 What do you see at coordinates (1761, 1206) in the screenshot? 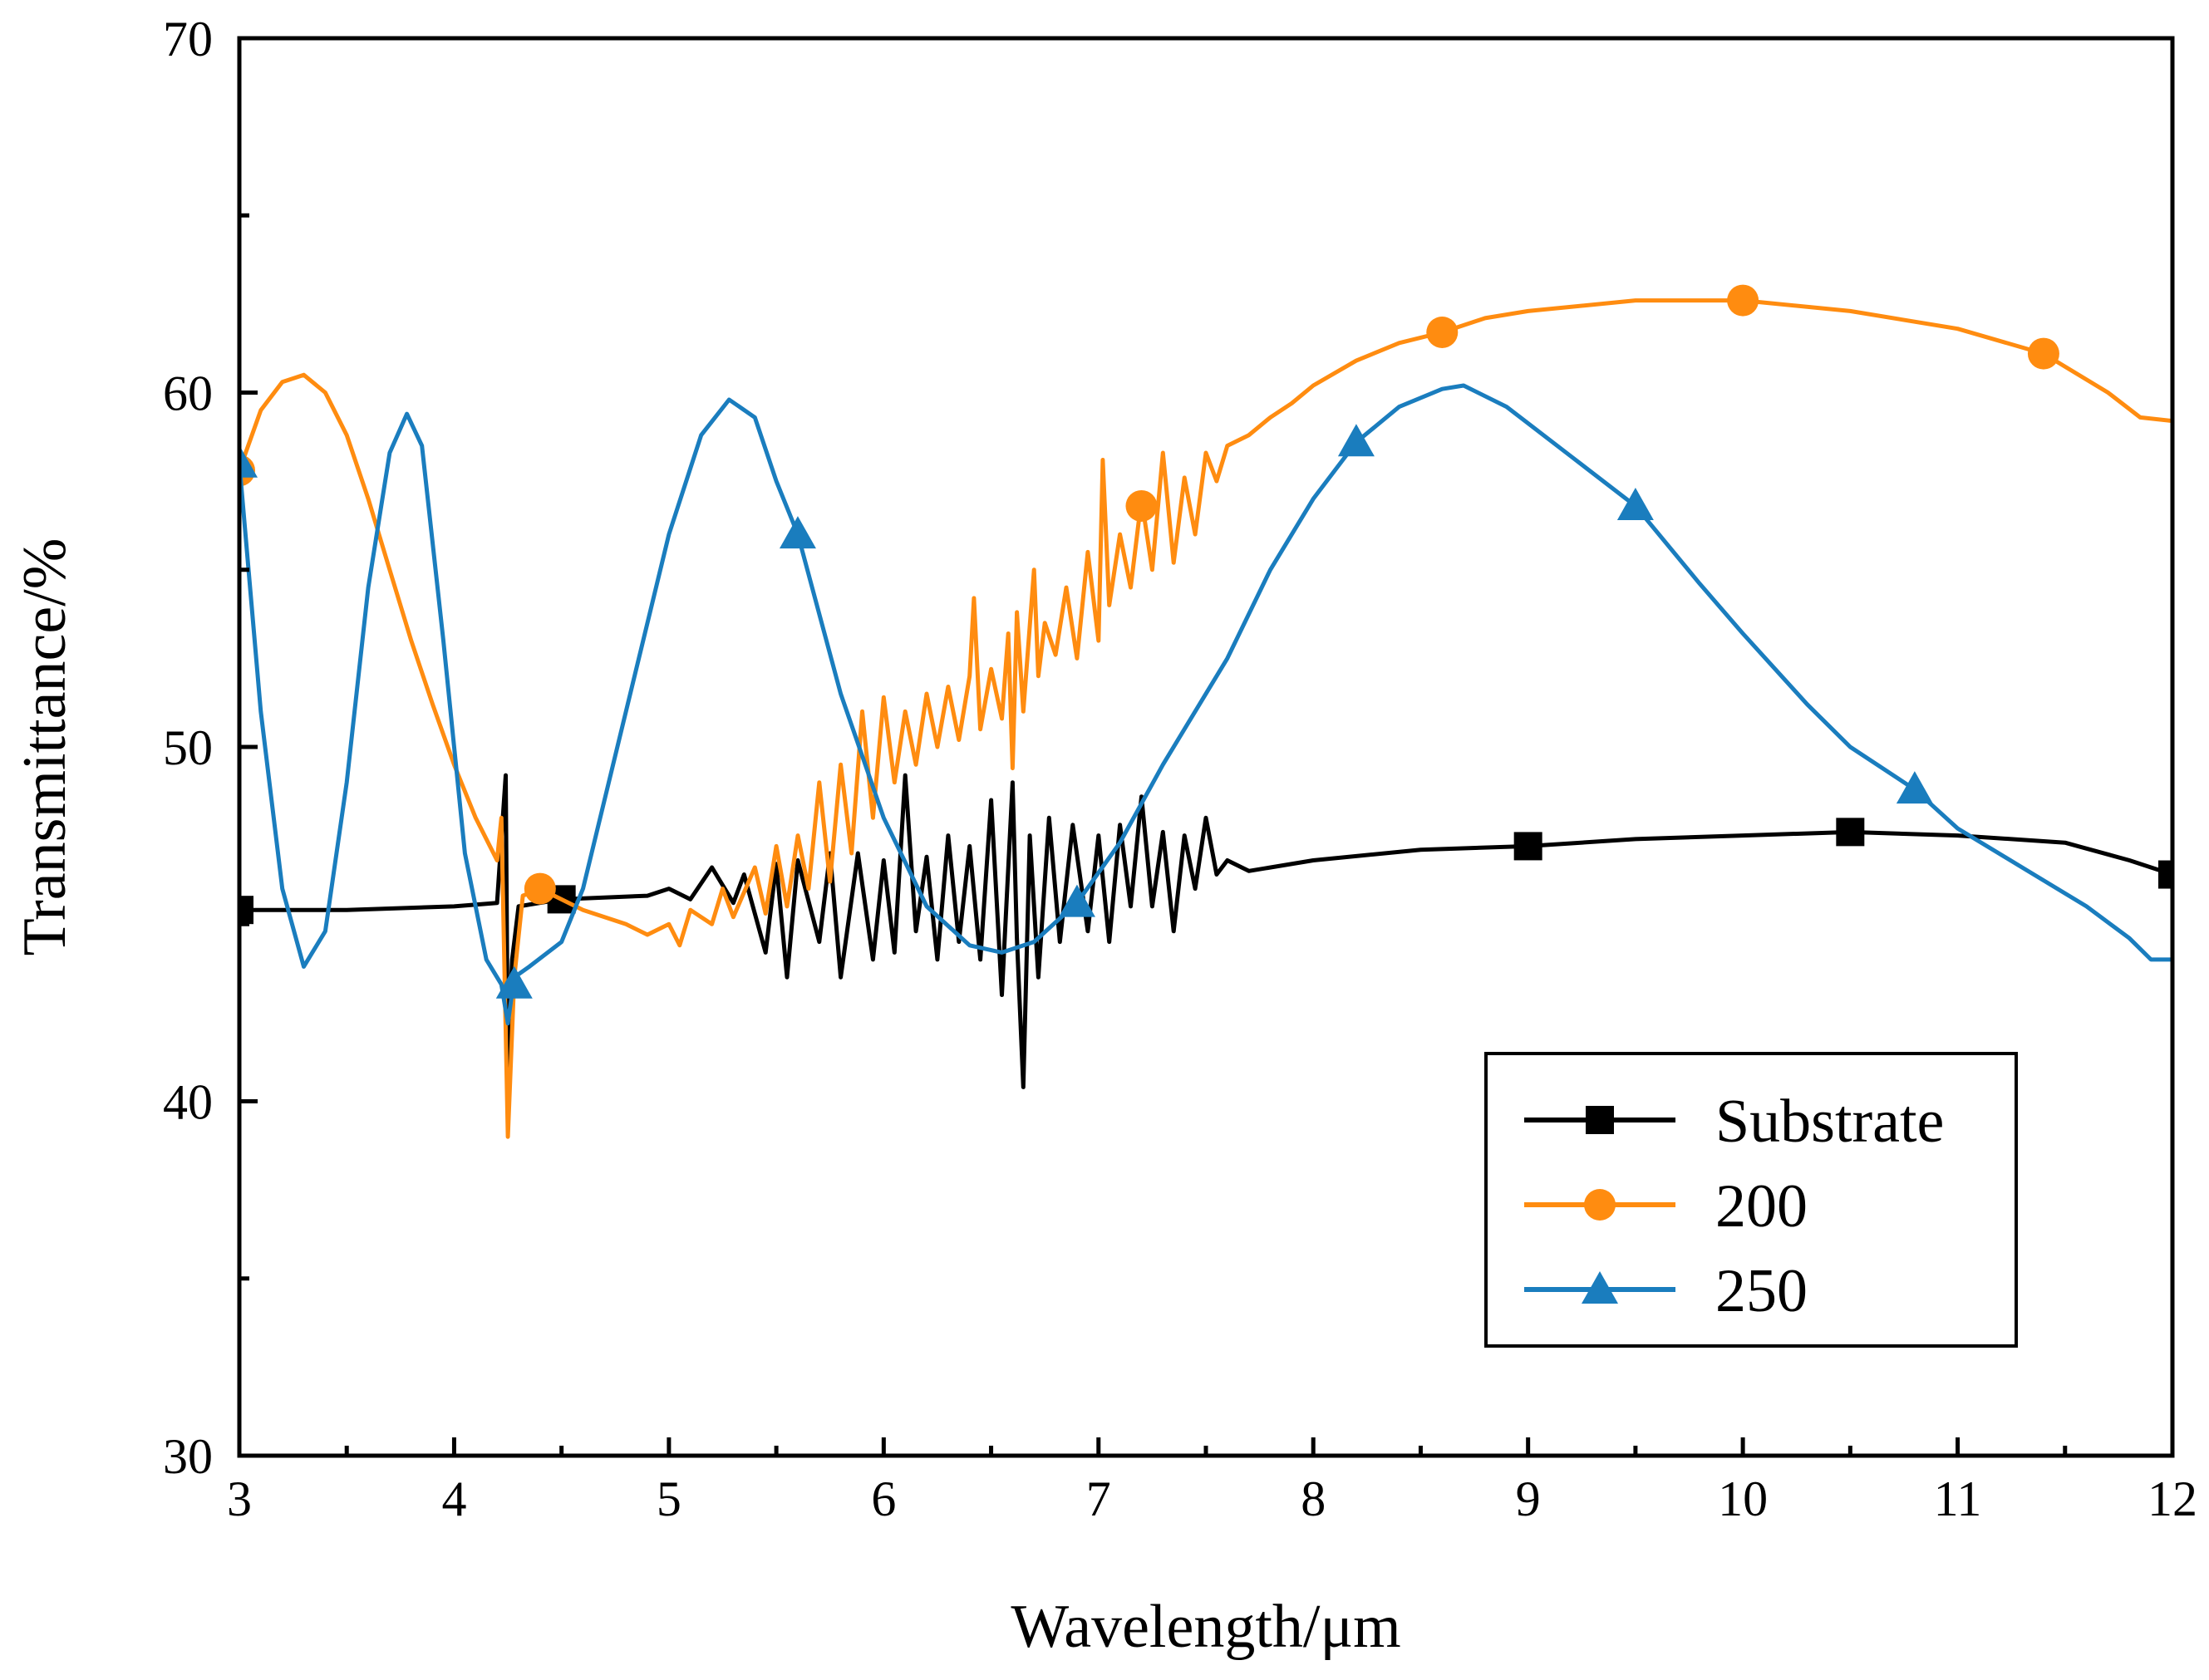
I see `legend-label-200: 200` at bounding box center [1761, 1206].